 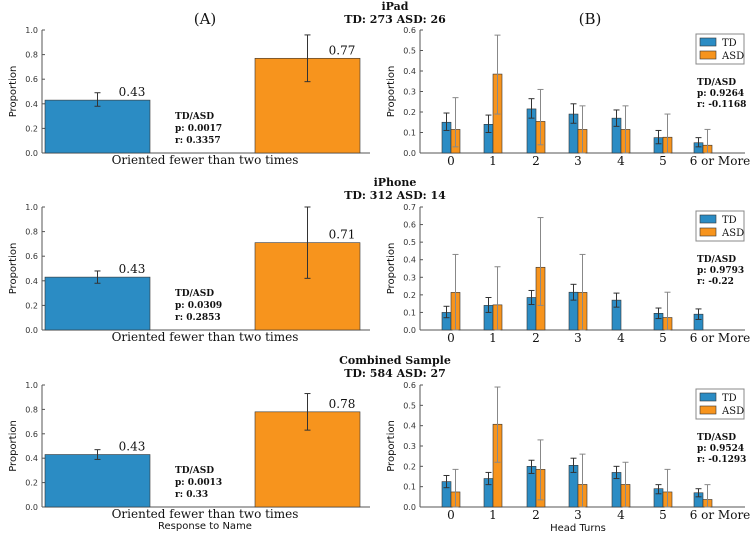 I want to click on chart-title: iPhone, so click(x=395, y=182).